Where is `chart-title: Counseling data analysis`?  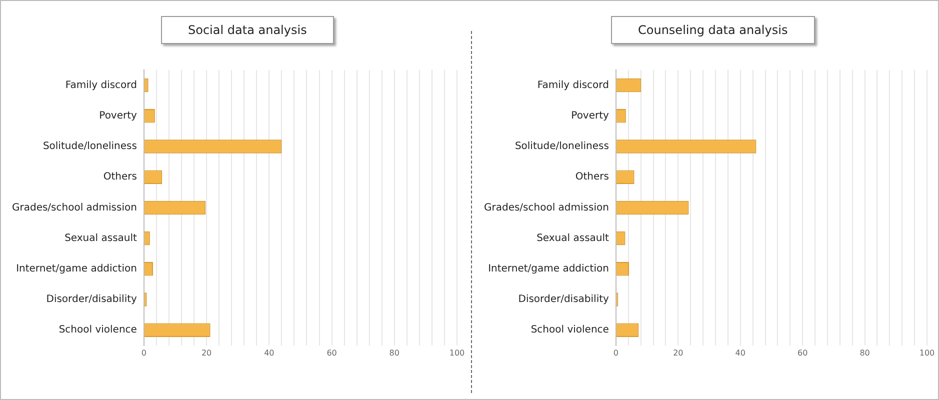
chart-title: Counseling data analysis is located at coordinates (713, 30).